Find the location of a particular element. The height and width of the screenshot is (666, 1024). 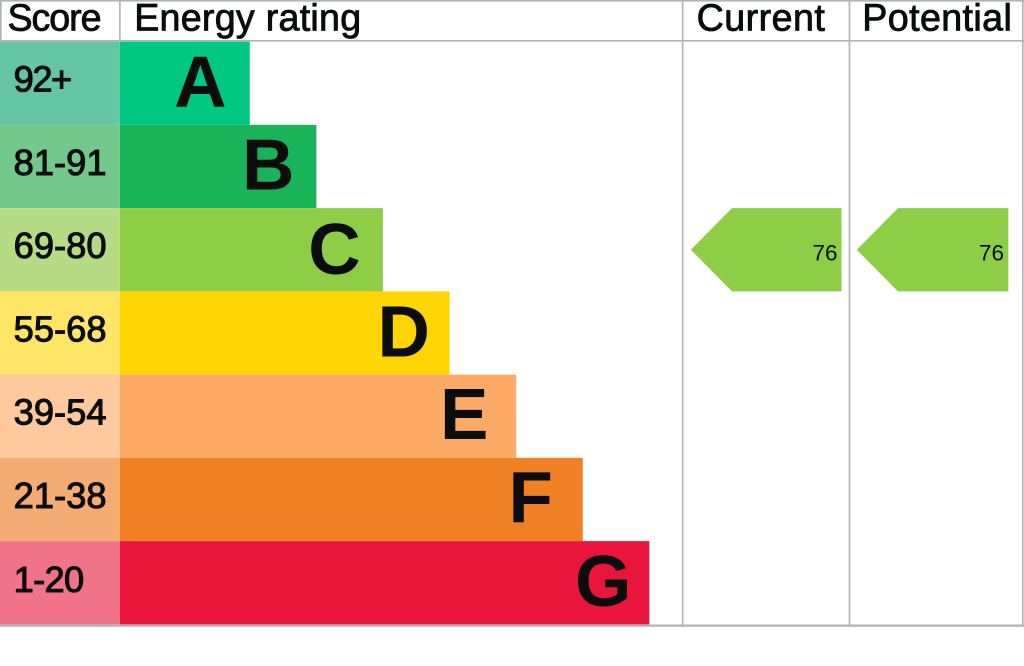

svg-text: F is located at coordinates (530, 497).